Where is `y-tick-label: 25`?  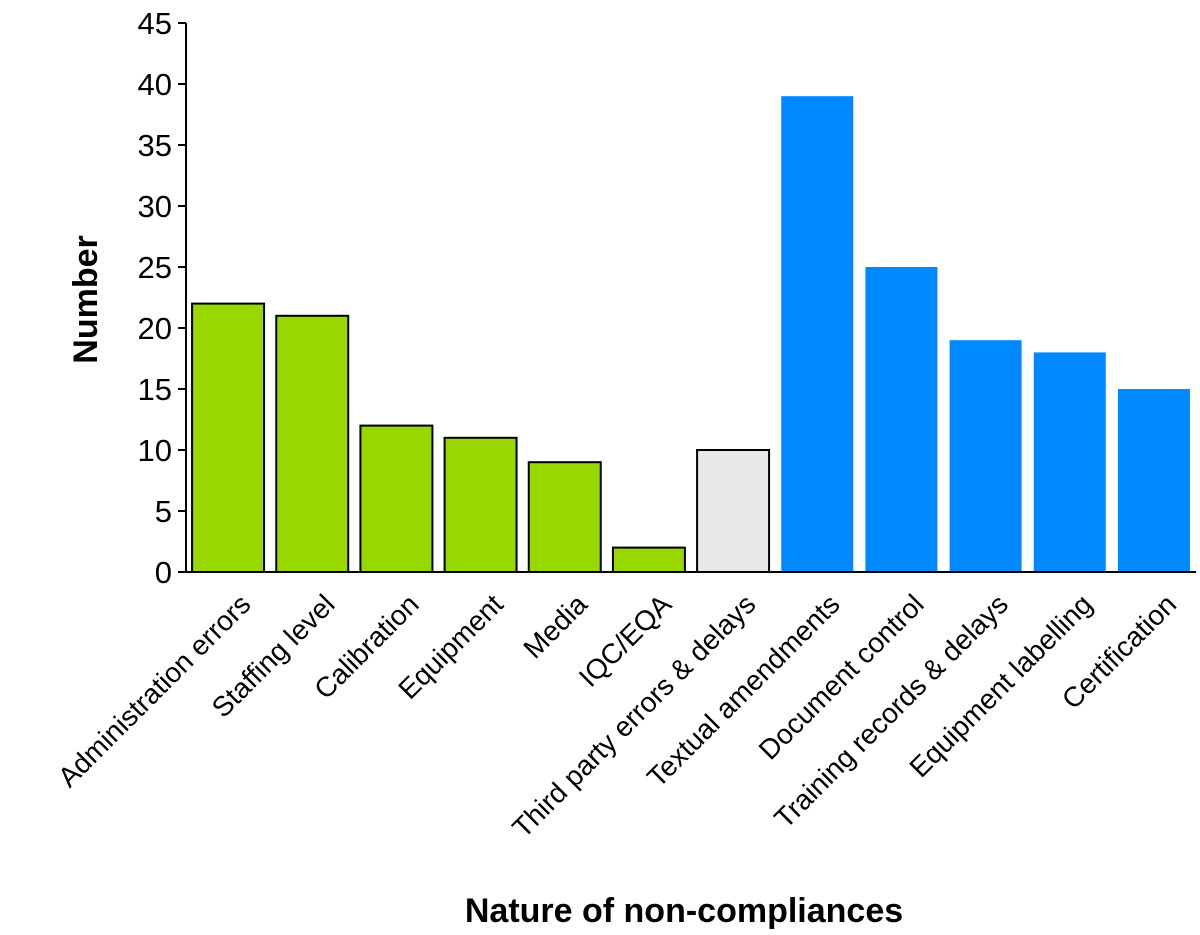
y-tick-label: 25 is located at coordinates (155, 267).